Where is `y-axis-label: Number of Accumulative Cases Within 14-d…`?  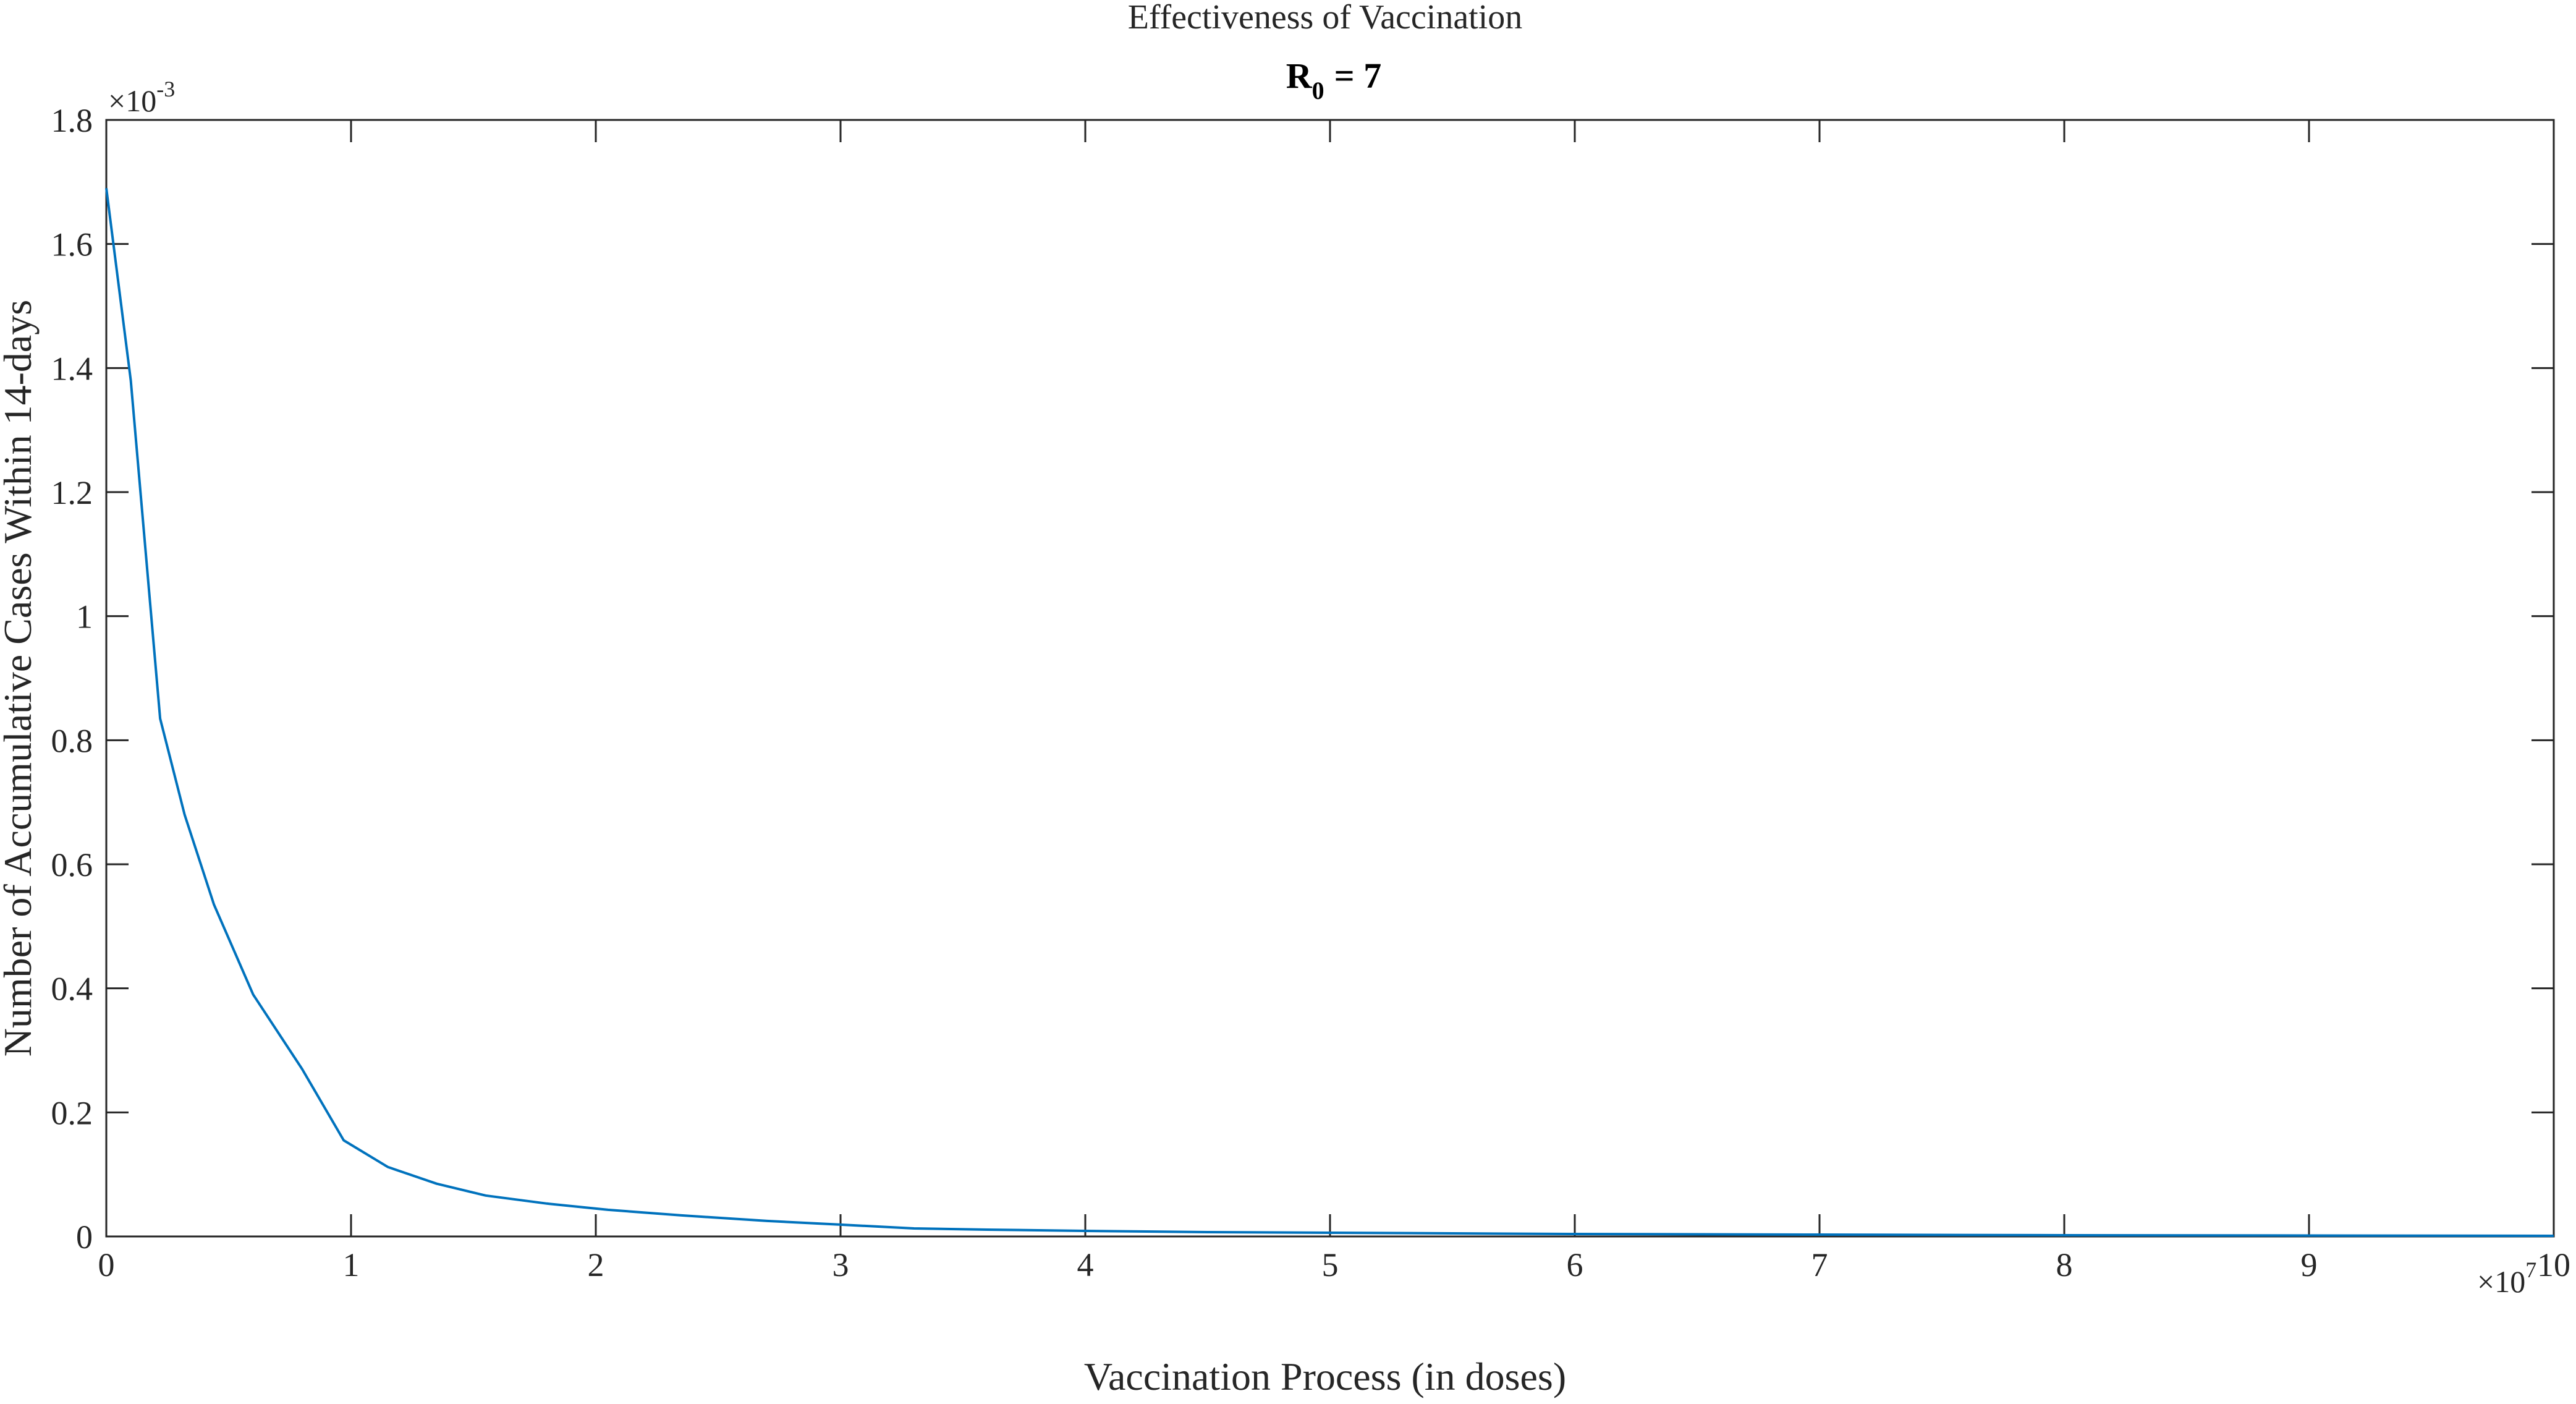
y-axis-label: Number of Accumulative Cases Within 14-d… is located at coordinates (20, 678).